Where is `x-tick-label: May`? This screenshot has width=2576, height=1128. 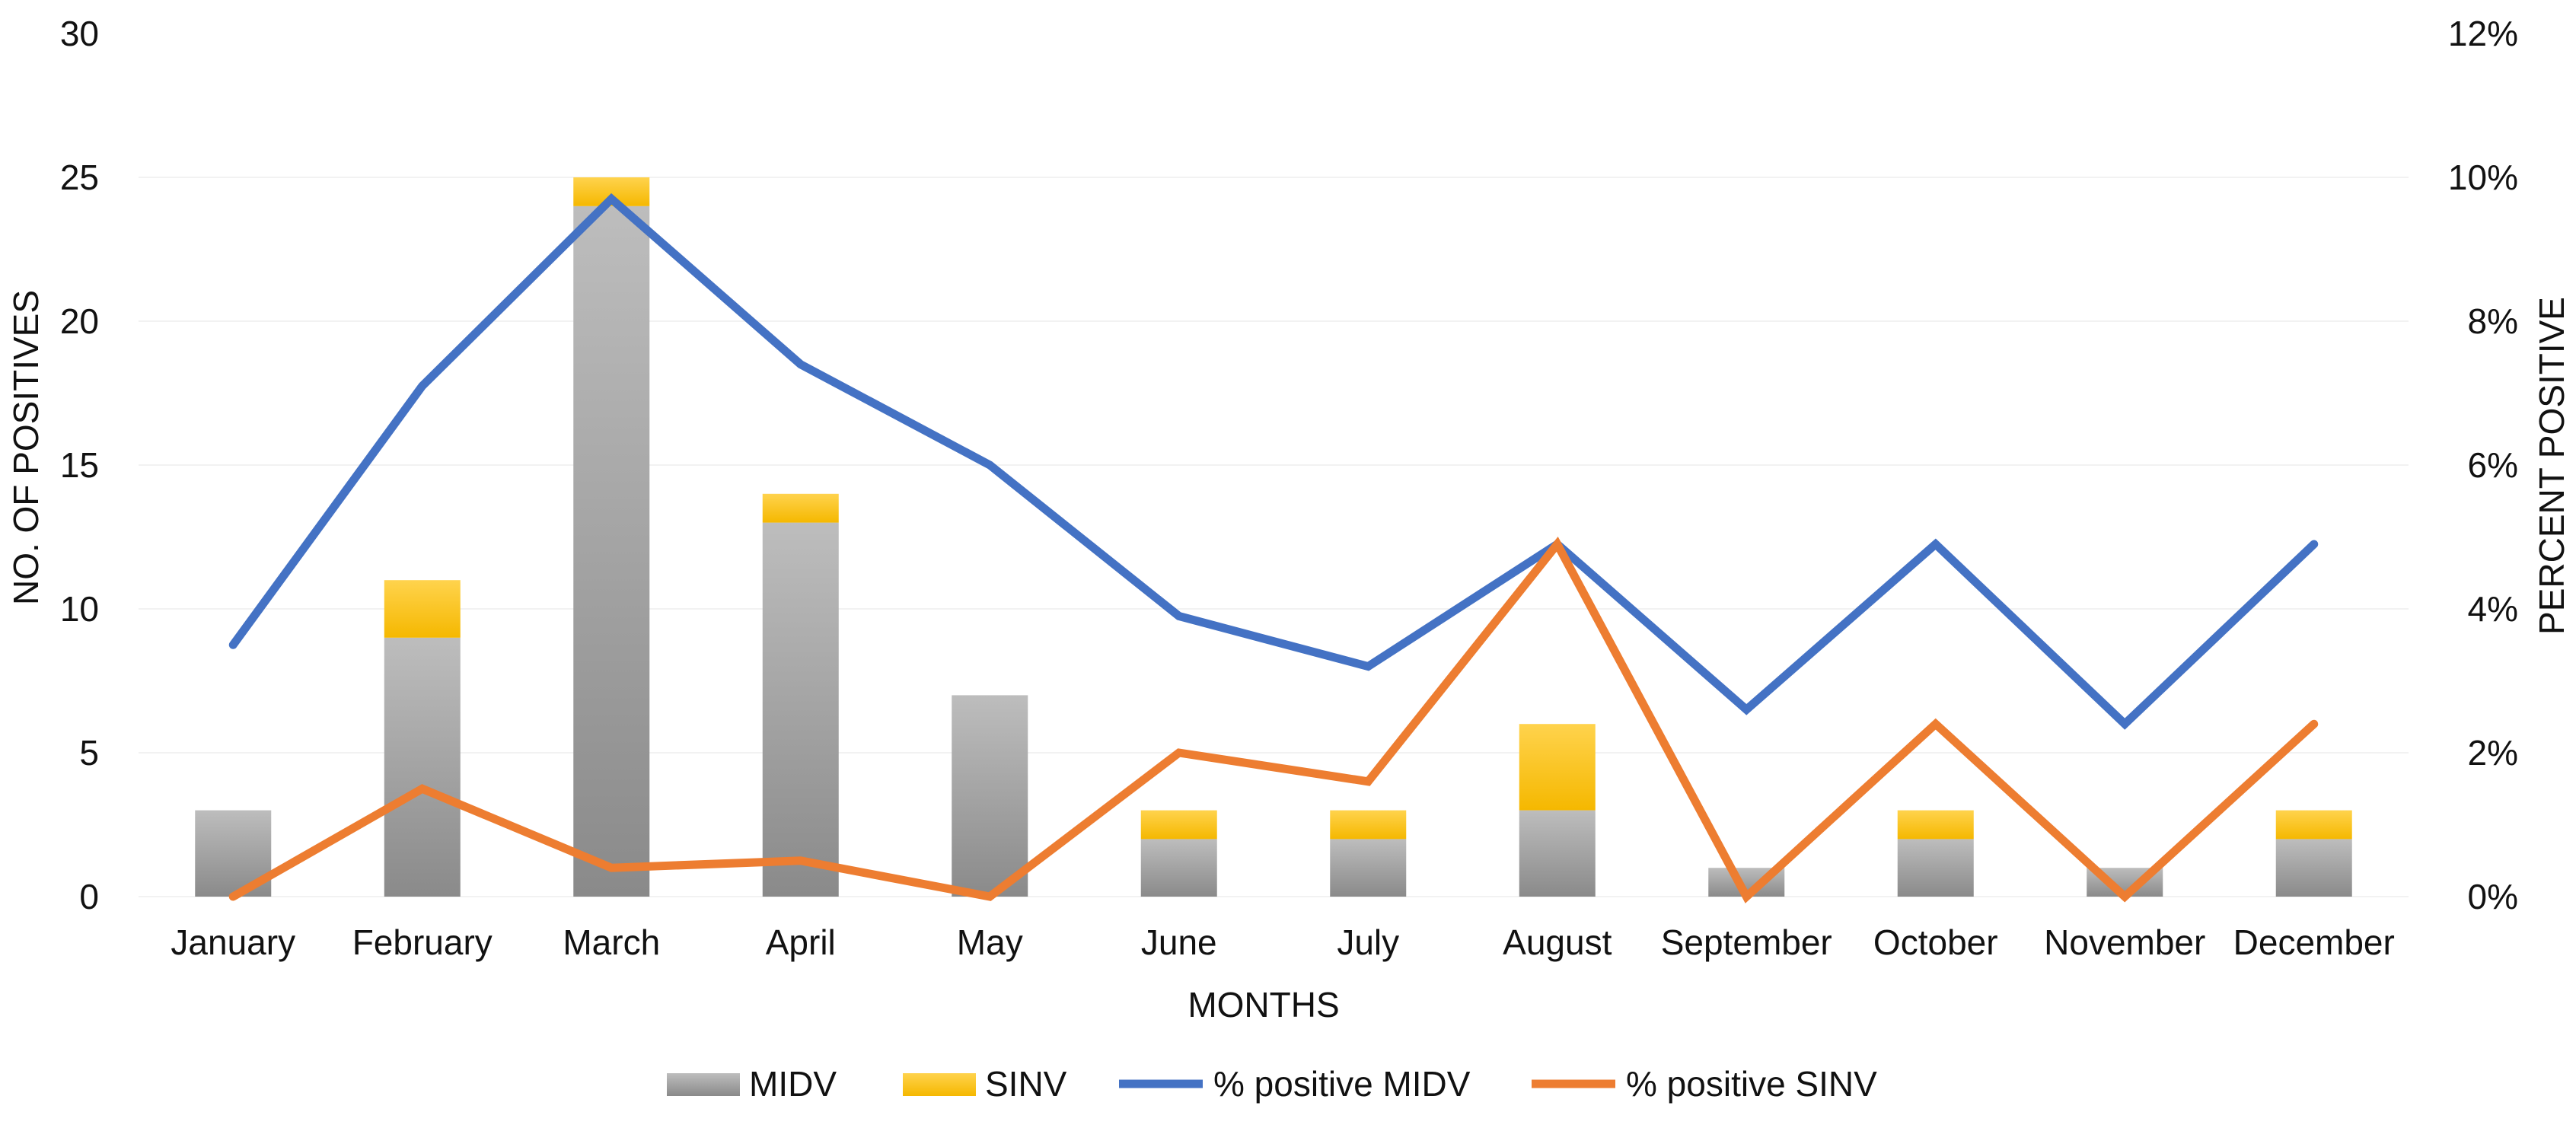
x-tick-label: May is located at coordinates (990, 942).